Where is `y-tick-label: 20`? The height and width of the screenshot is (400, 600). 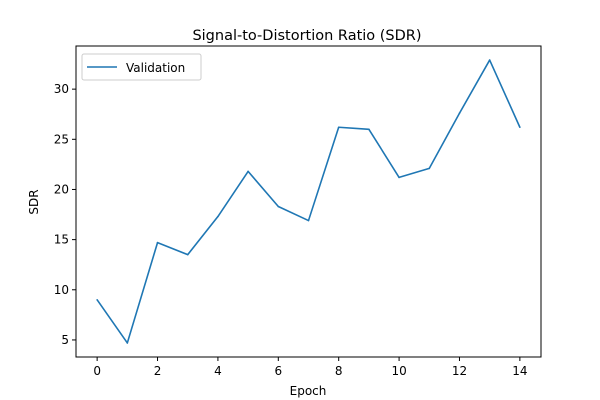 y-tick-label: 20 is located at coordinates (61, 189).